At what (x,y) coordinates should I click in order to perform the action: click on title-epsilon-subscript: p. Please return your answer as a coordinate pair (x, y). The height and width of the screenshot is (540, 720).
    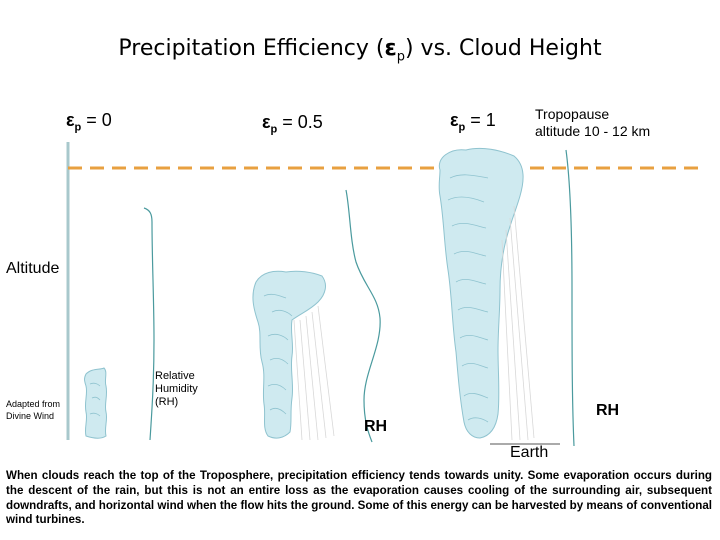
    Looking at the image, I should click on (400, 57).